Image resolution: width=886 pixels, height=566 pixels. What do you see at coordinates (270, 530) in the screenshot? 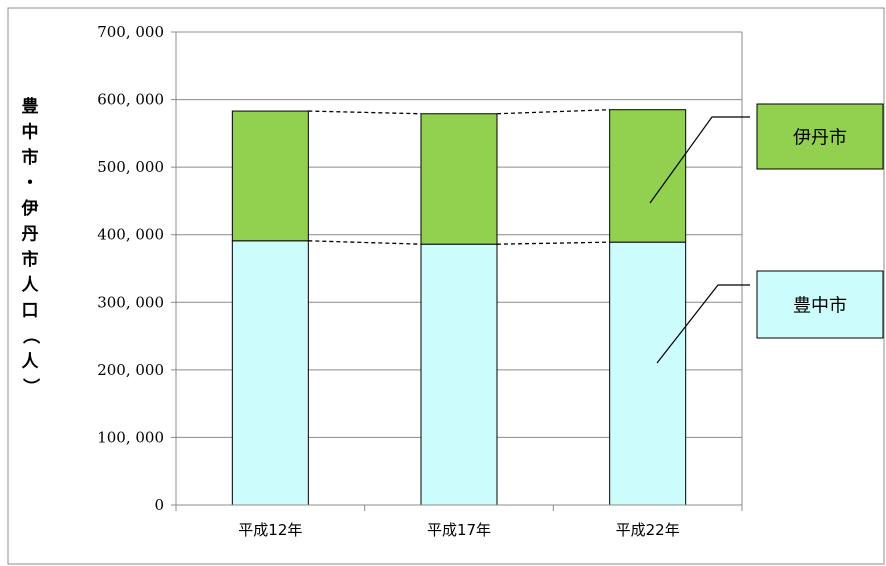
I see `x-tick-label: 平成12年` at bounding box center [270, 530].